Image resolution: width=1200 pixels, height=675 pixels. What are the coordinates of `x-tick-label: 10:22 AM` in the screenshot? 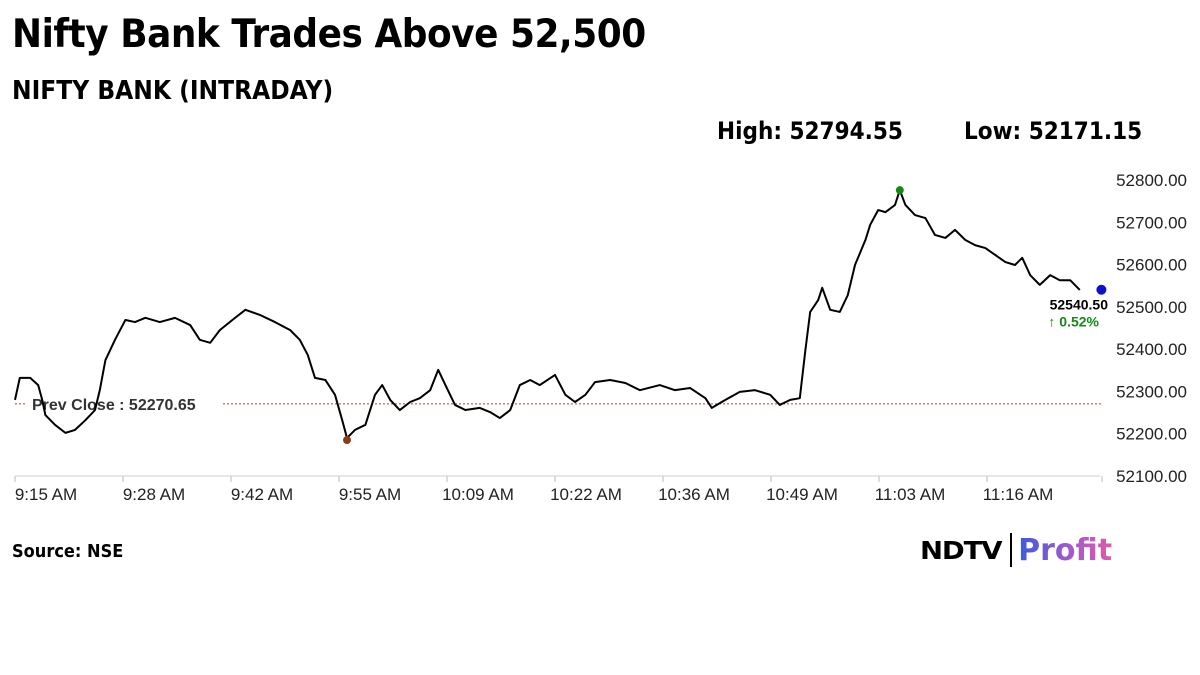 It's located at (586, 494).